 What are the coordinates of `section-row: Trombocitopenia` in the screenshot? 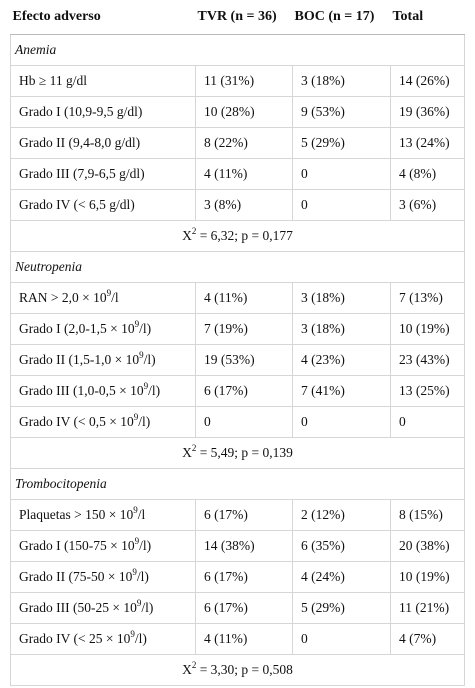 It's located at (237, 484).